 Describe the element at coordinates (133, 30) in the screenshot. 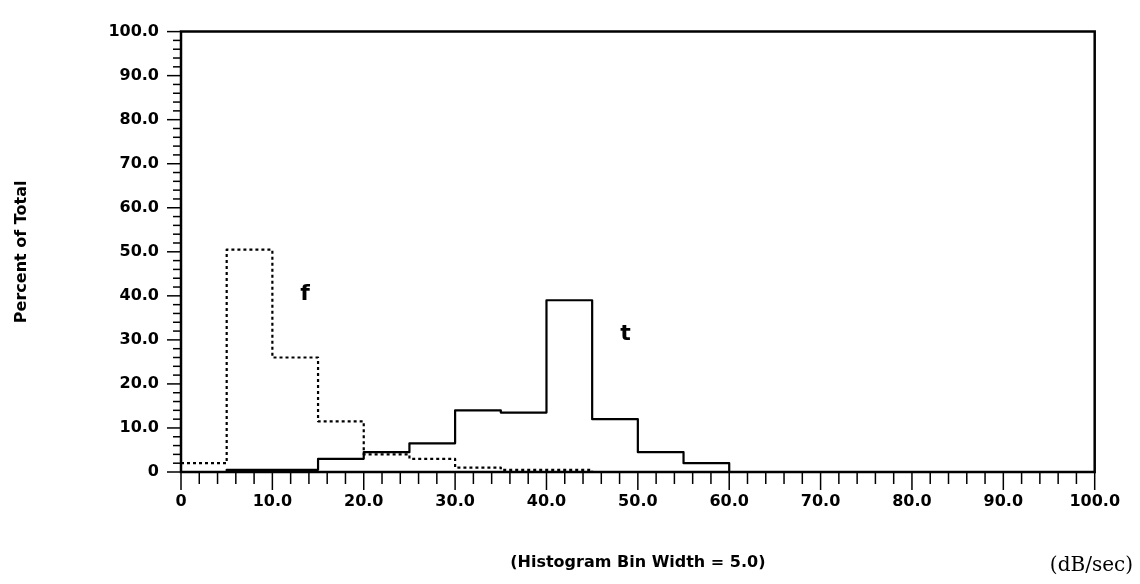

I see `y-tick-label: 100.0` at that location.